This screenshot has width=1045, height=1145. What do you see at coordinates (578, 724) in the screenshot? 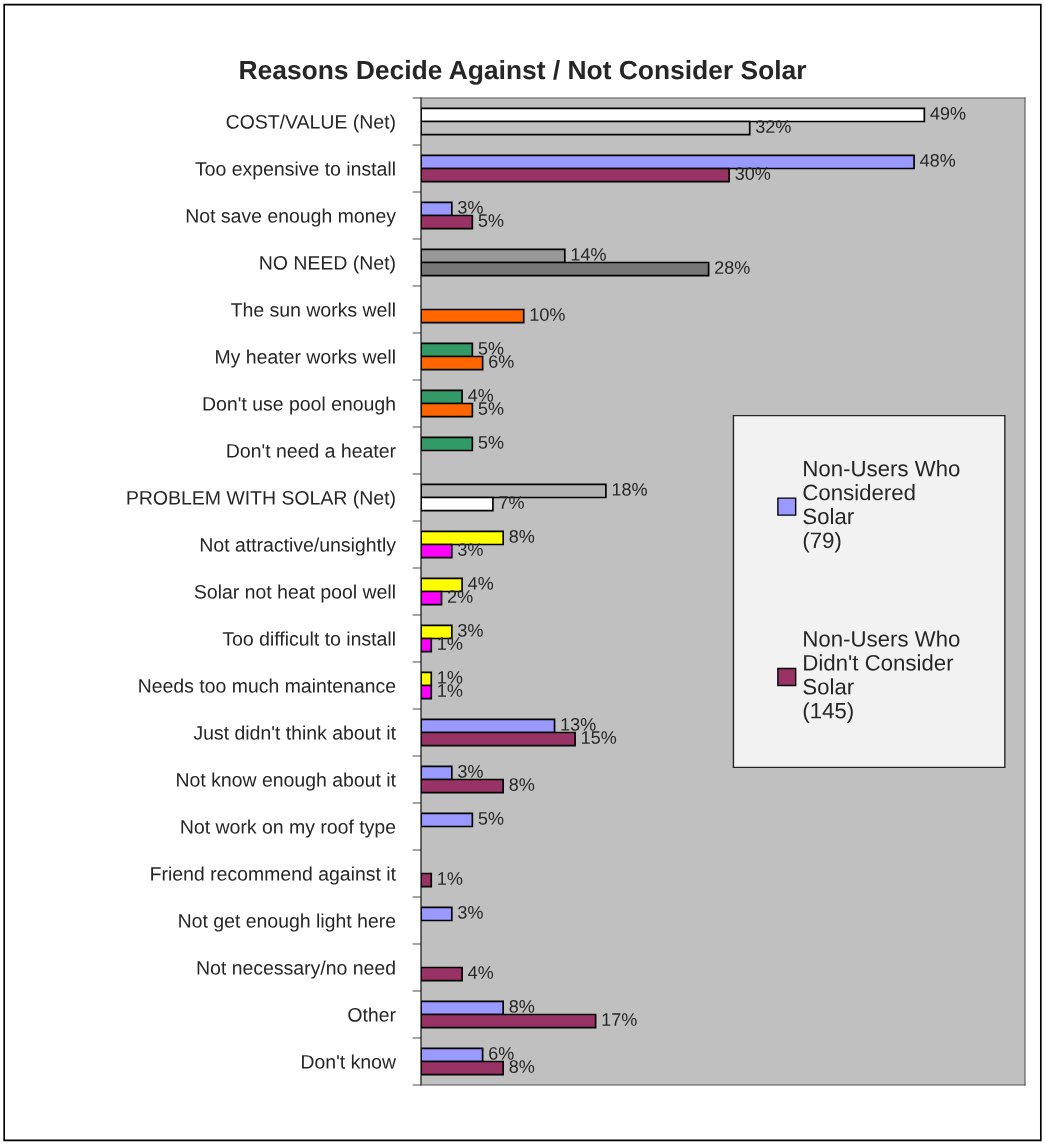
I see `data-label: 13%` at bounding box center [578, 724].